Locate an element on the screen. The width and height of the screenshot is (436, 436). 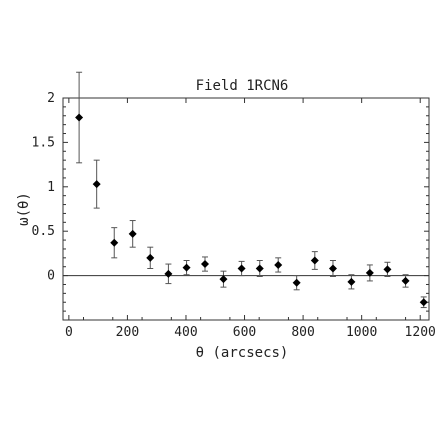
x-tick-label: 800 is located at coordinates (302, 332).